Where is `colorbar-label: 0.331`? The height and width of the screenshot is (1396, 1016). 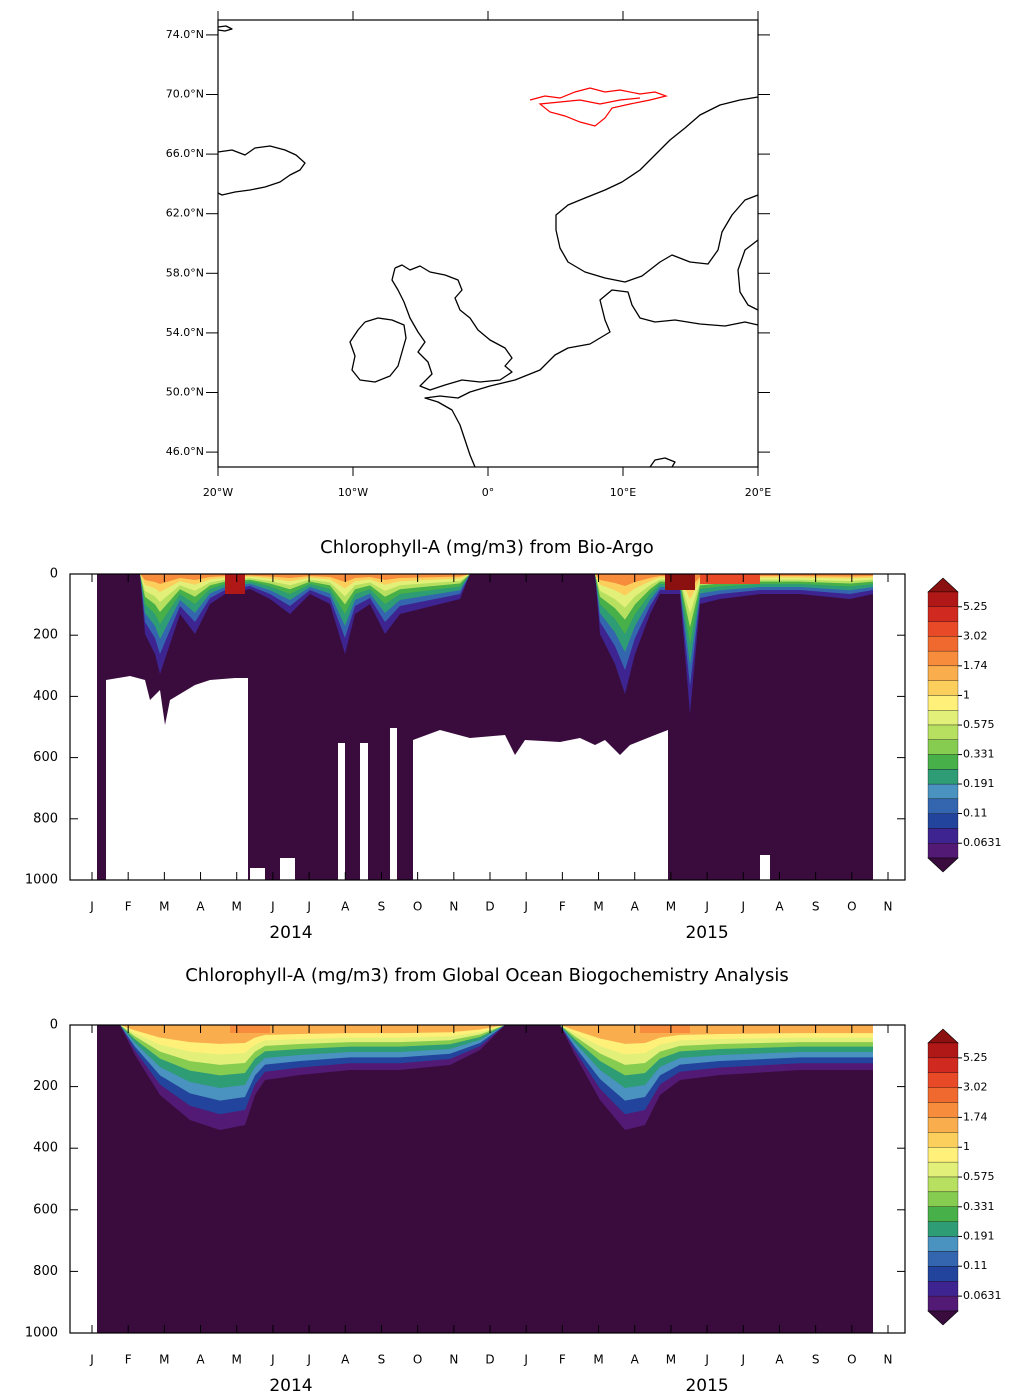
colorbar-label: 0.331 is located at coordinates (979, 1206).